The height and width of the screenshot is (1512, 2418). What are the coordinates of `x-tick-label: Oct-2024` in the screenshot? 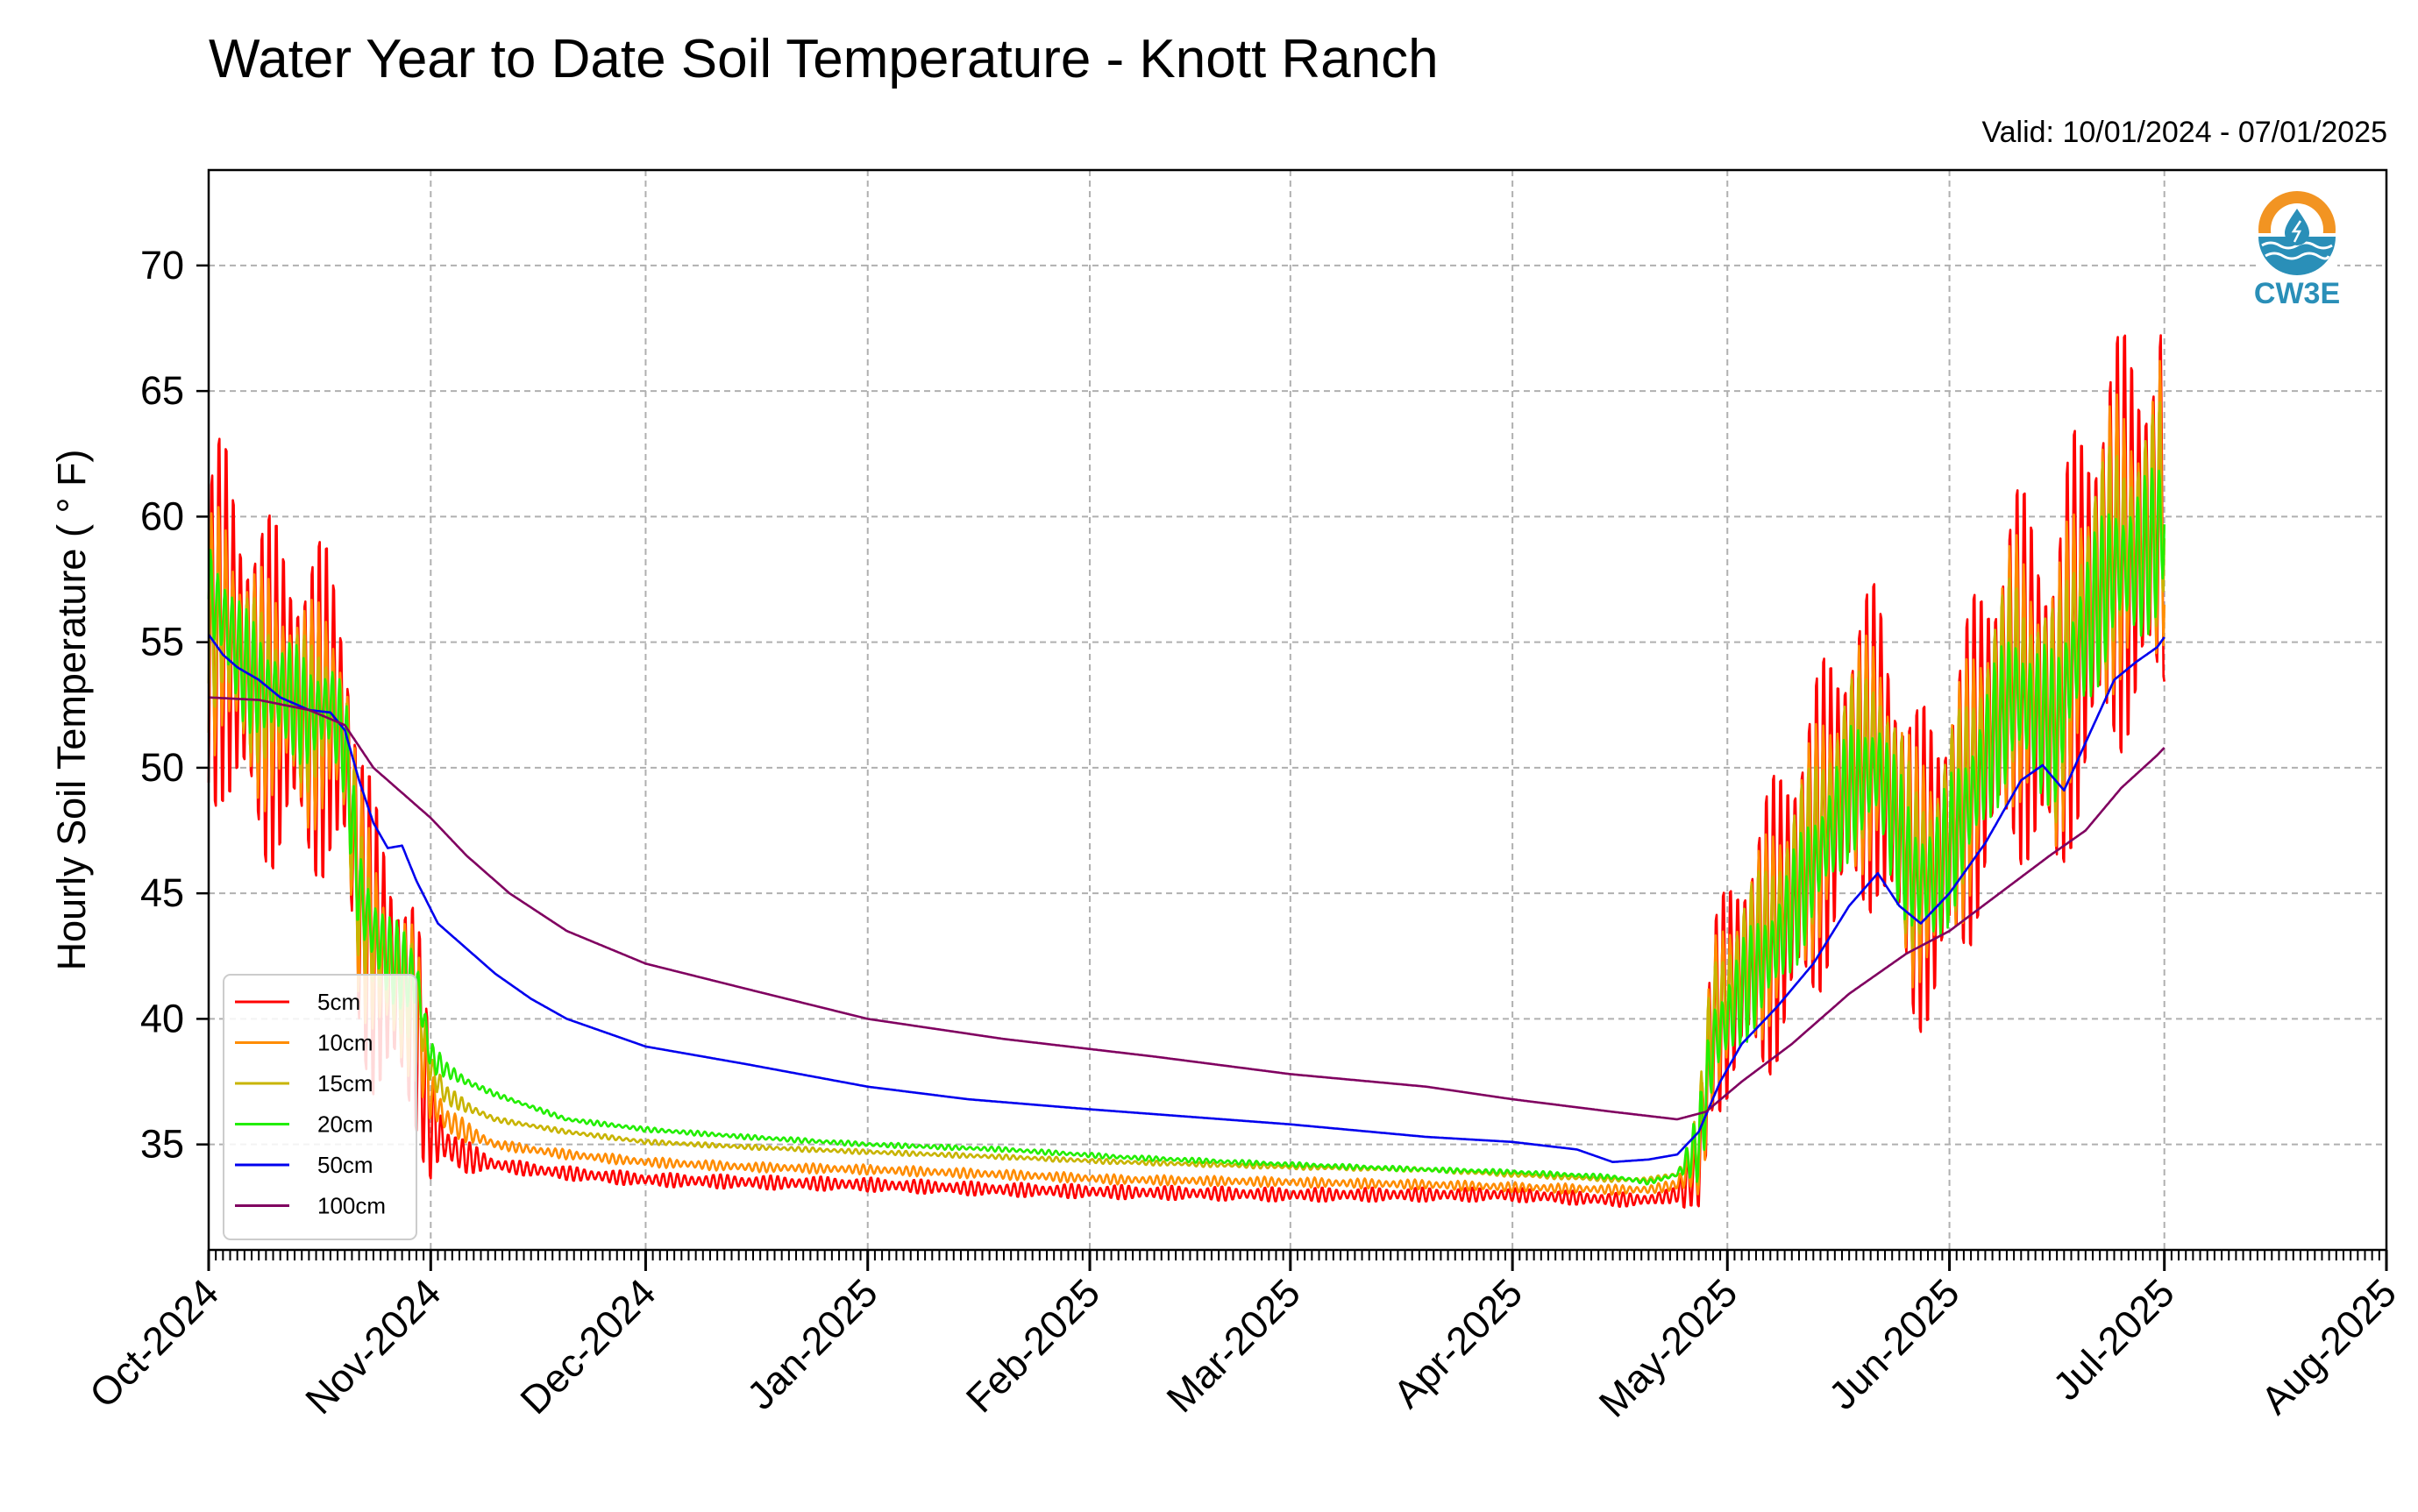 It's located at (154, 1343).